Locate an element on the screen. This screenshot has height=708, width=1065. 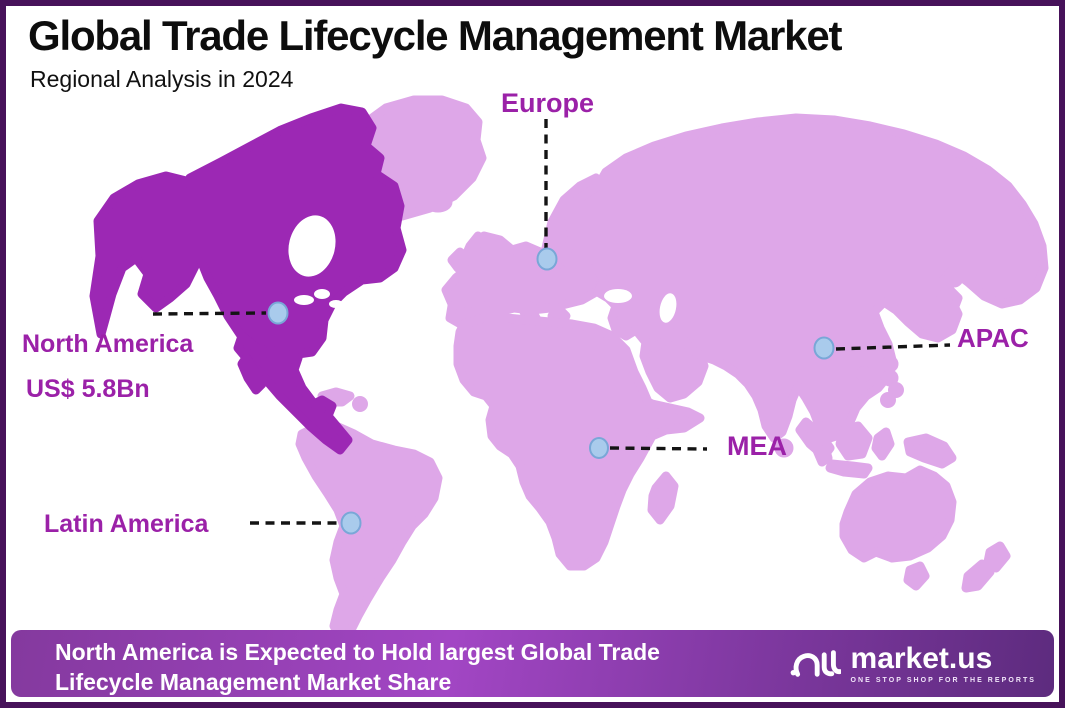
region-label-europe: Europe is located at coordinates (548, 103).